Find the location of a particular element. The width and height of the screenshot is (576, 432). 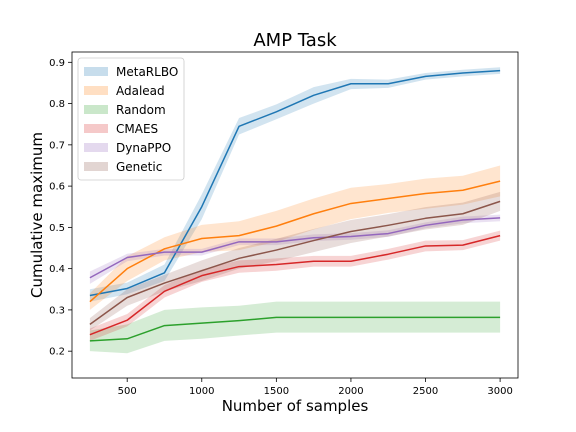

y-tick-label: 0.2 is located at coordinates (57, 352).